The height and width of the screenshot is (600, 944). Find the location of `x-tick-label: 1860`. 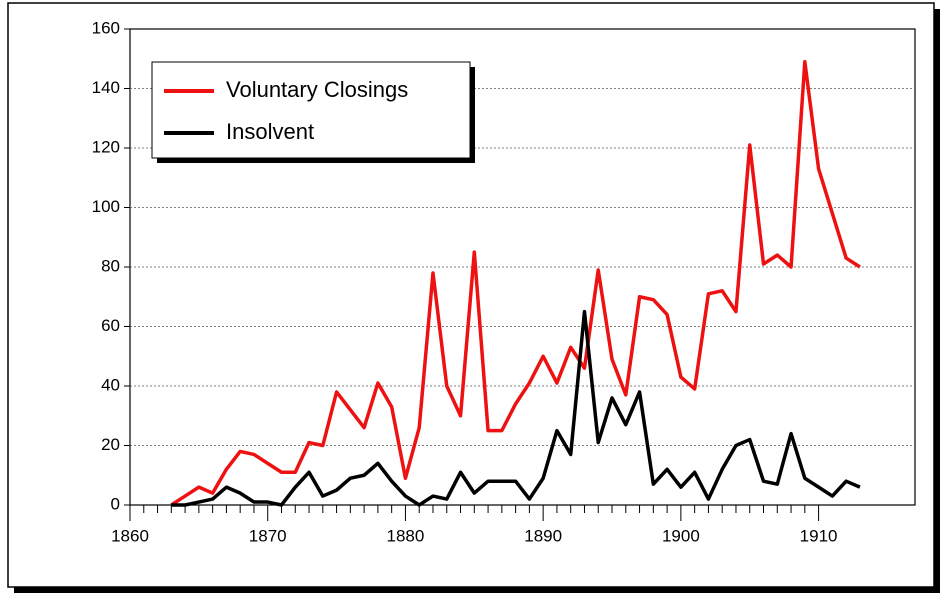

x-tick-label: 1860 is located at coordinates (130, 535).